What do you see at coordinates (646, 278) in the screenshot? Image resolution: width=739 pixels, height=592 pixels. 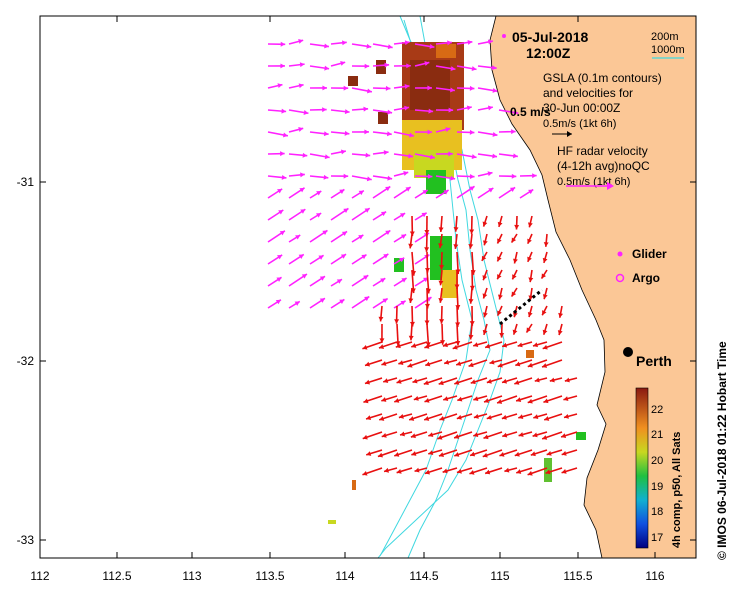 I see `argo-label: Argo` at bounding box center [646, 278].